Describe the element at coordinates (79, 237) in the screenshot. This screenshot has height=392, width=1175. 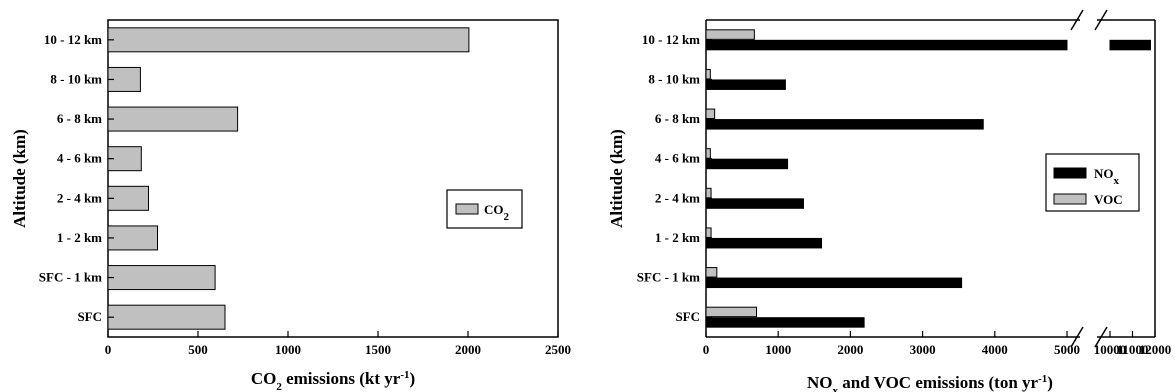
I see `co2-y-tick-label: 1 - 2 km` at that location.